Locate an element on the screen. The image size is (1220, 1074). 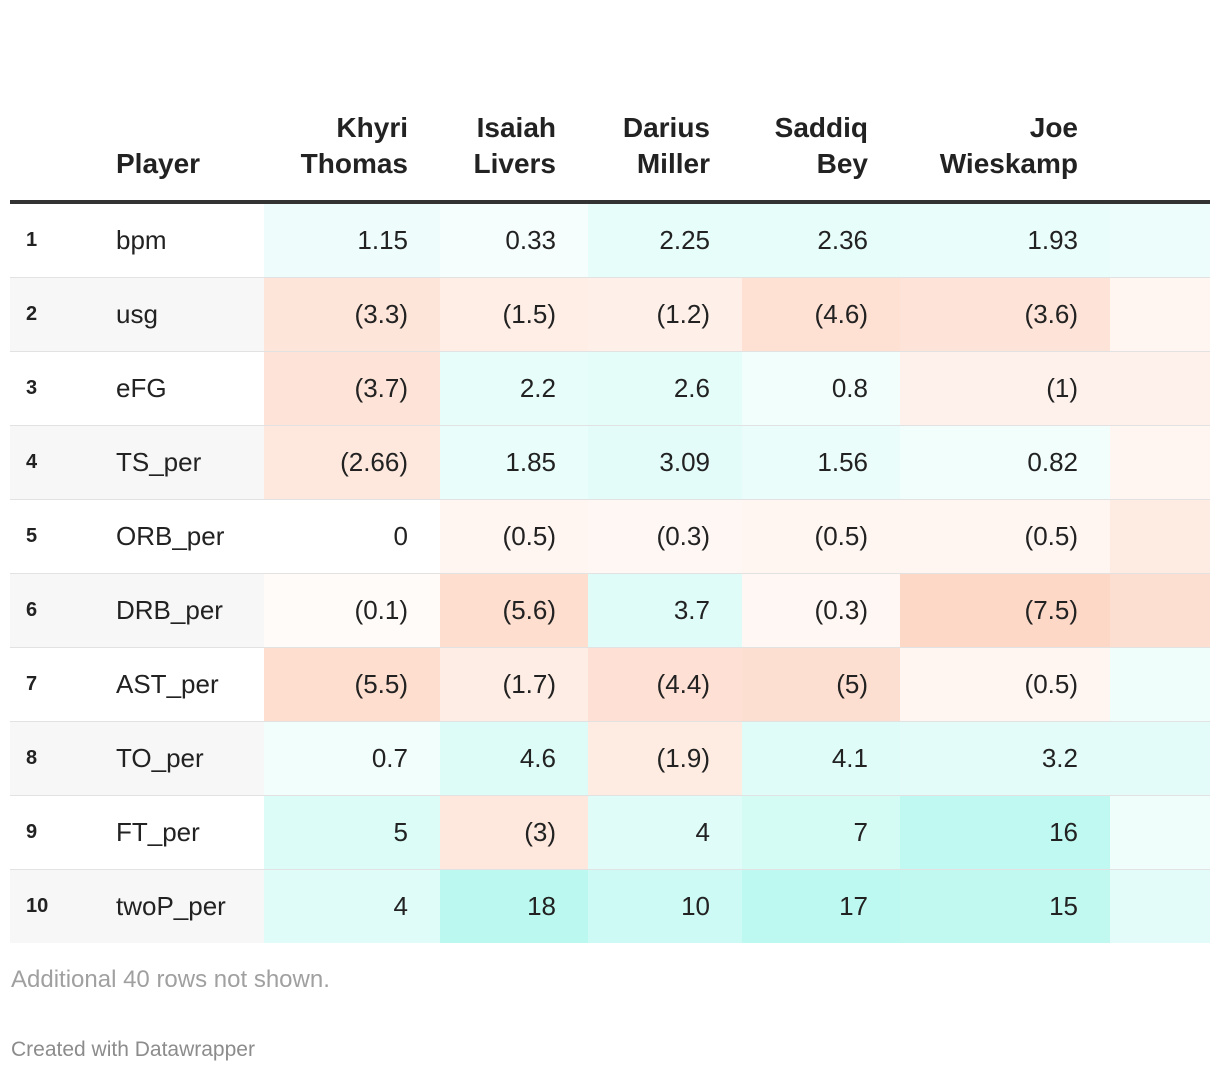
row-index: 2 is located at coordinates (37, 314).